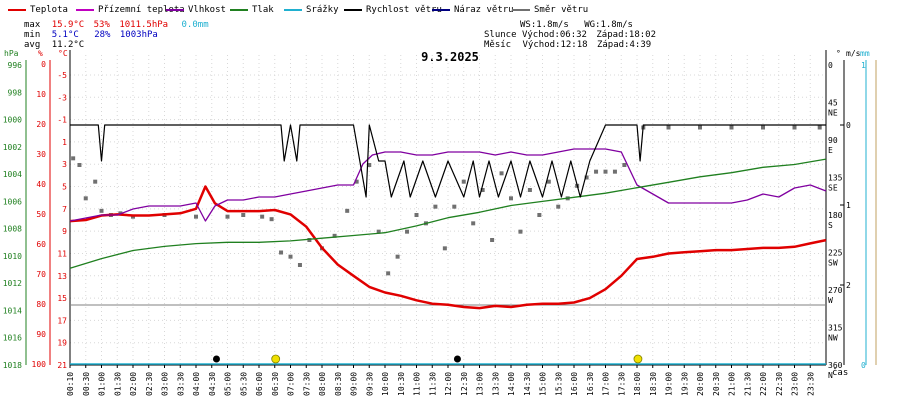 This screenshot has height=400, width=900. What do you see at coordinates (39, 364) in the screenshot?
I see `humidity-tick-label: 100` at bounding box center [39, 364].